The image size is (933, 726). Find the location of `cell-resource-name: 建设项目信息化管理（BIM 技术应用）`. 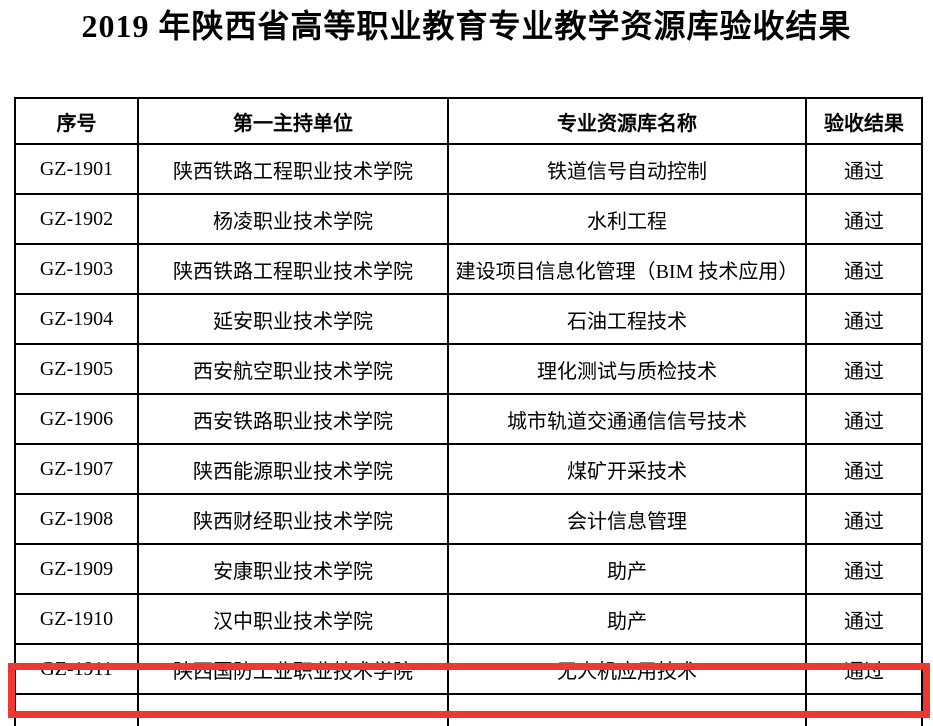

cell-resource-name: 建设项目信息化管理（BIM 技术应用） is located at coordinates (627, 269).